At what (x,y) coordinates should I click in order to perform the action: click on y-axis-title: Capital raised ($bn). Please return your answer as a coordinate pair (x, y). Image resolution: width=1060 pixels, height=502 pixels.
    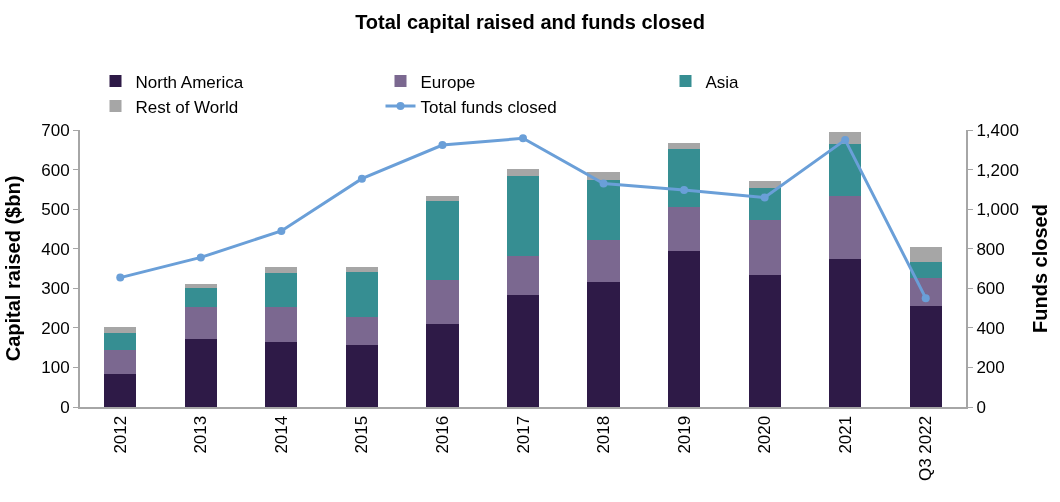
    Looking at the image, I should click on (13, 268).